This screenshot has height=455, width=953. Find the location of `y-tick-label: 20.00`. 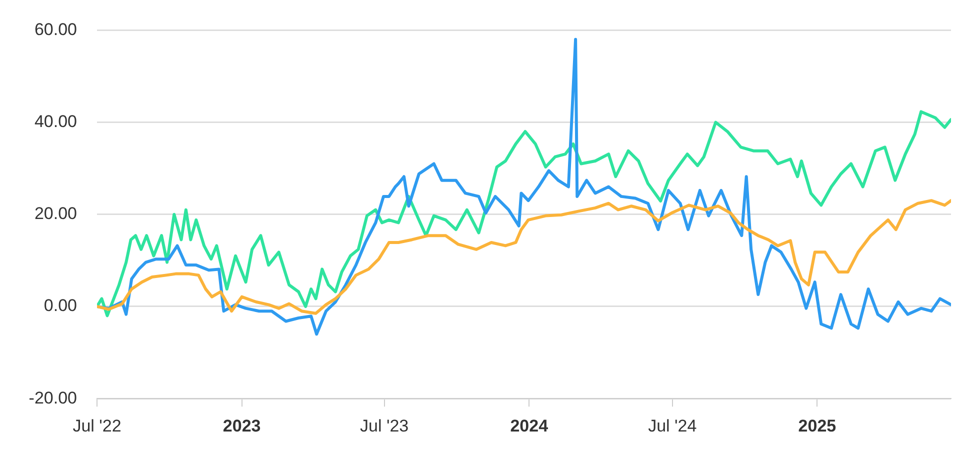

y-tick-label: 20.00 is located at coordinates (55, 214).